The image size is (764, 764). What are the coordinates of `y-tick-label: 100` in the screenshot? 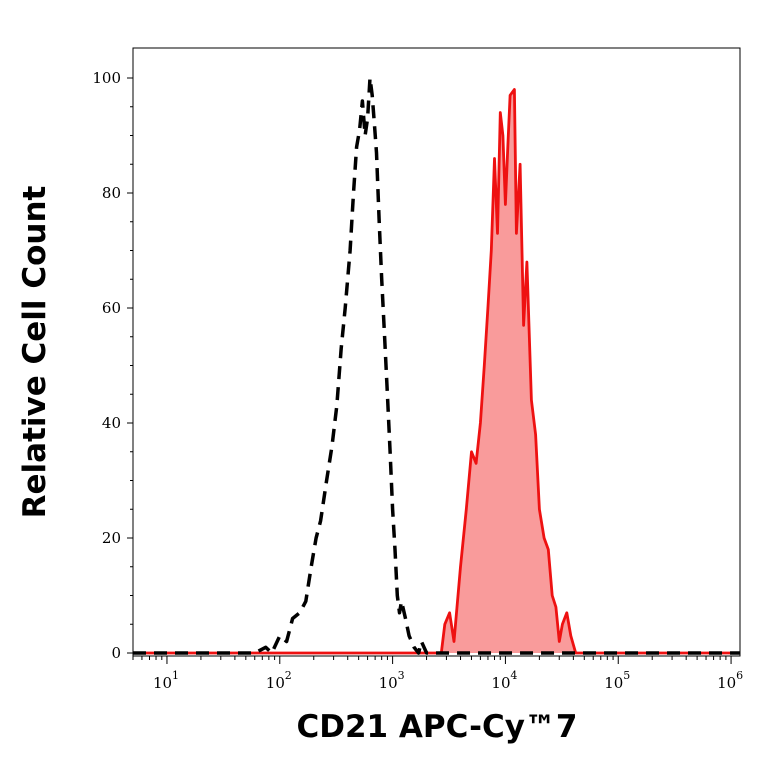 It's located at (106, 78).